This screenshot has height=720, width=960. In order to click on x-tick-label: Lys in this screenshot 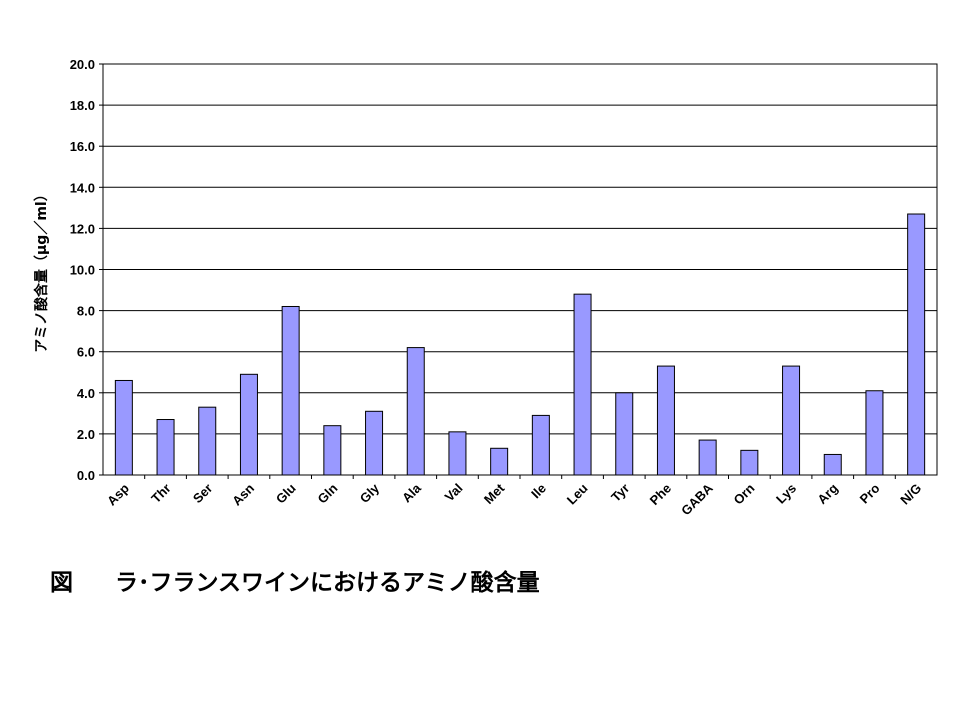, I will do `click(786, 494)`.